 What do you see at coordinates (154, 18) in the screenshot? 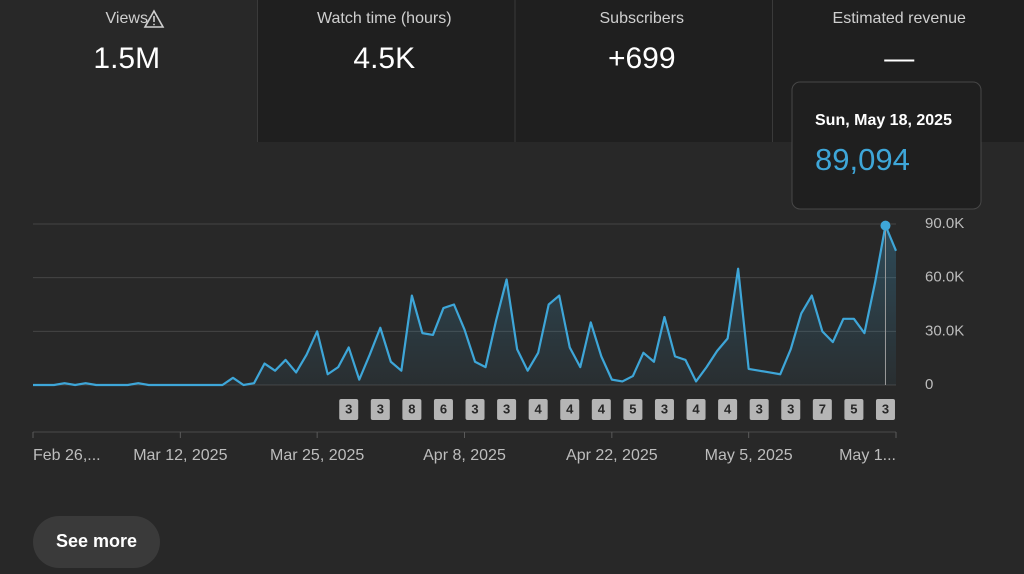
I see `warning-icon` at bounding box center [154, 18].